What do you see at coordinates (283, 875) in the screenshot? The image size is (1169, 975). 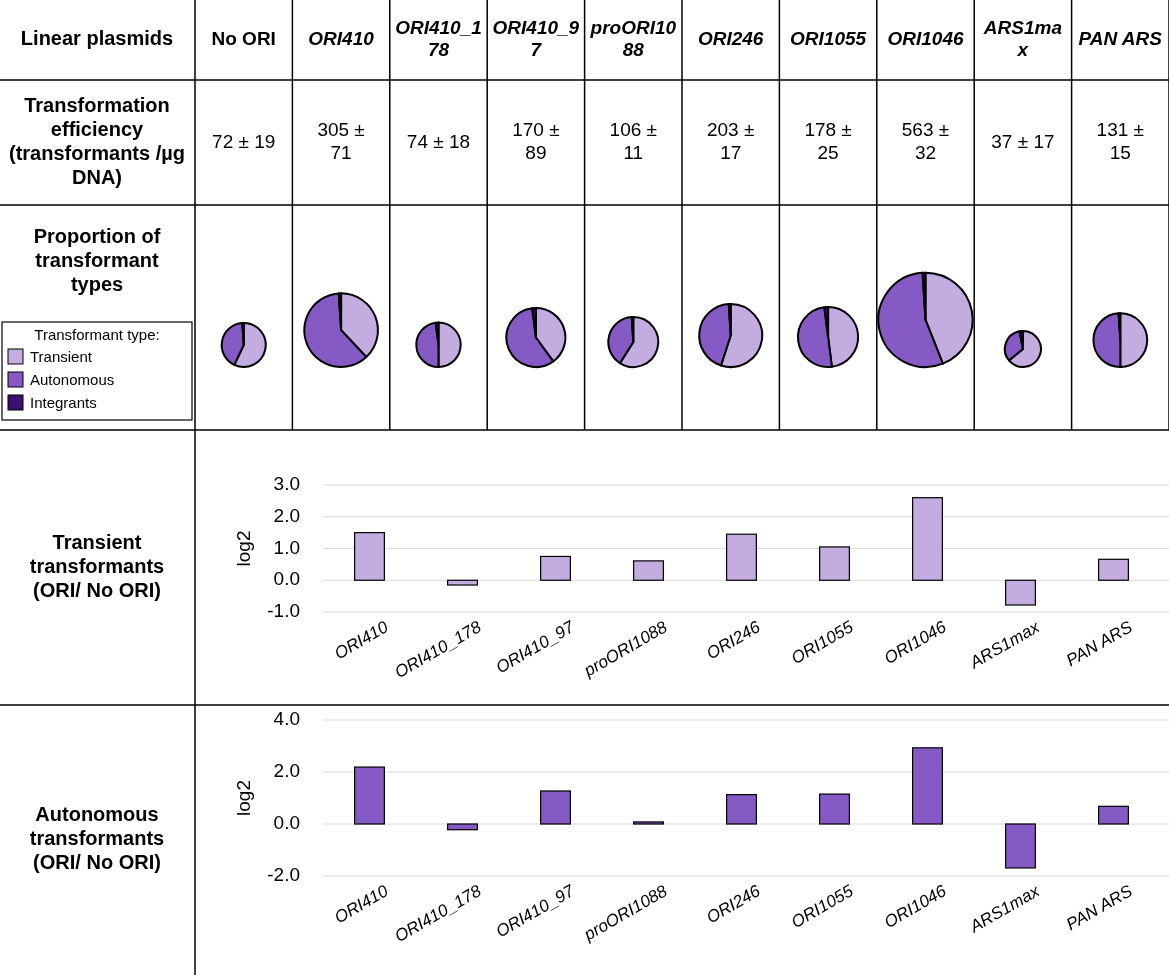 I see `y-tick-label: -2.0` at bounding box center [283, 875].